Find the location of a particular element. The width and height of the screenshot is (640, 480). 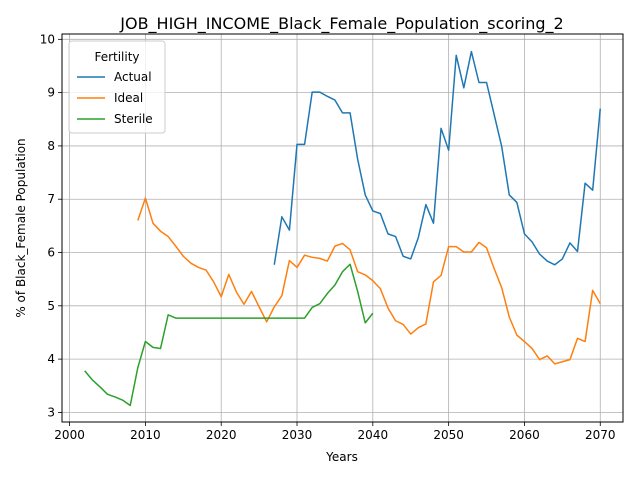

x-tick-label: 2060 is located at coordinates (524, 435).